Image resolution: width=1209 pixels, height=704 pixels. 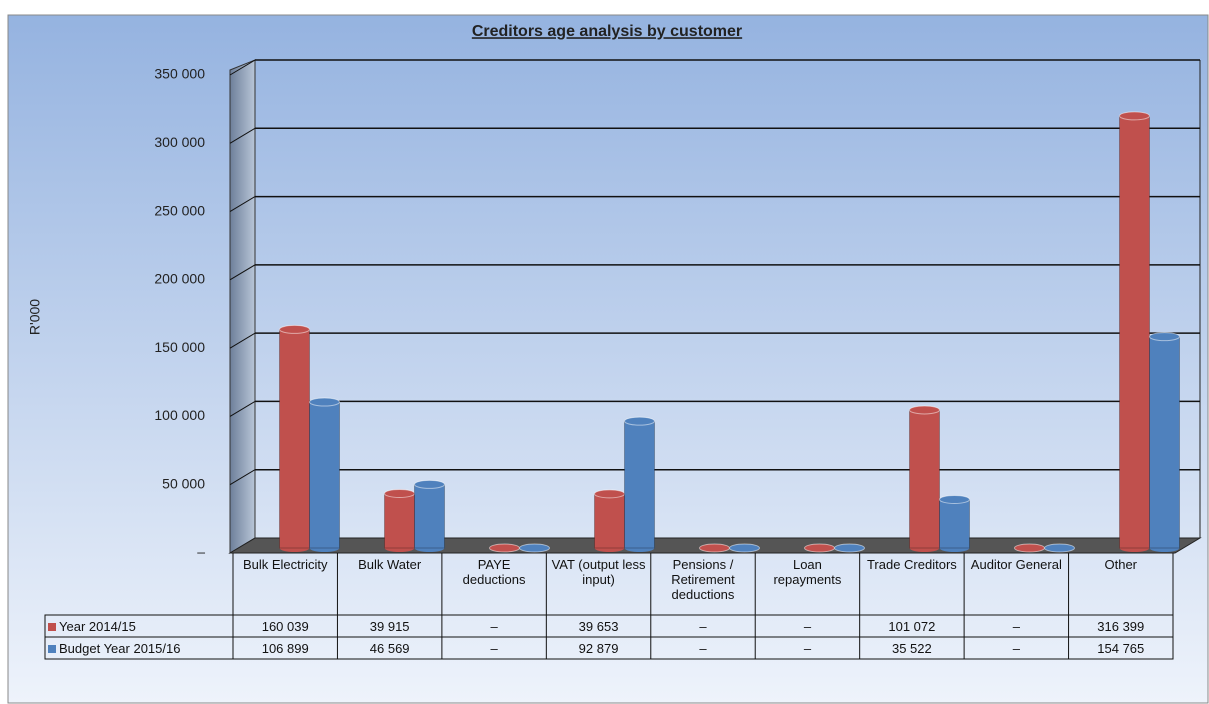 I want to click on category-label: PAYE deductions, so click(x=494, y=572).